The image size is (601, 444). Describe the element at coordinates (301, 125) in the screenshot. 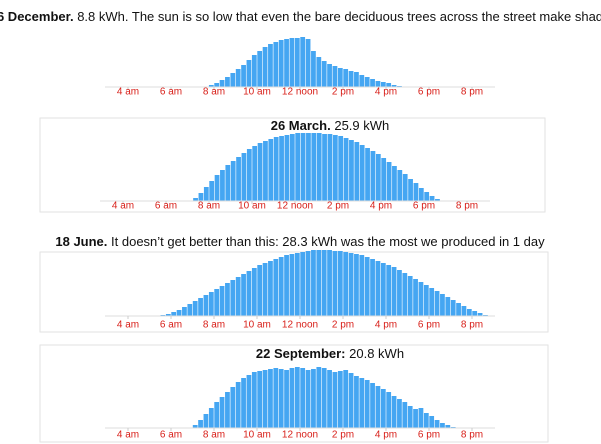

I see `title-bold: 26 March.` at that location.